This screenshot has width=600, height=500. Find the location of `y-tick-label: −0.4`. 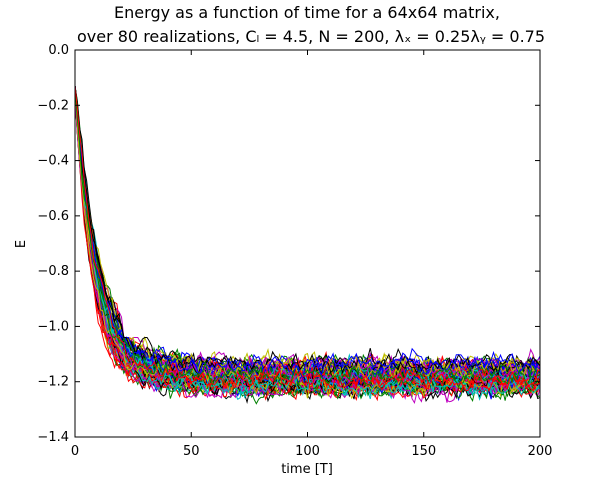

y-tick-label: −0.4 is located at coordinates (53, 161).